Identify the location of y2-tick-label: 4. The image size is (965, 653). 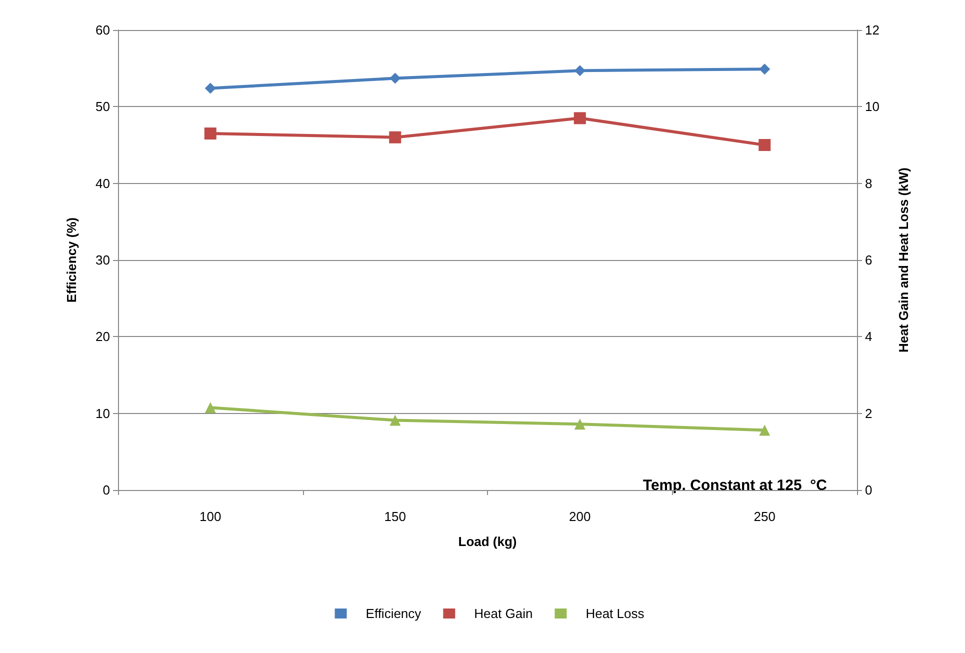
(868, 336).